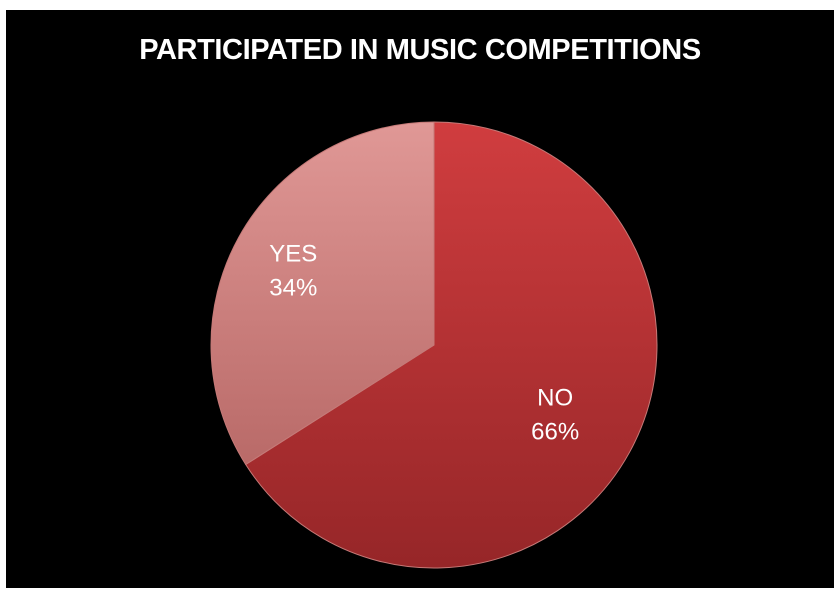  What do you see at coordinates (293, 288) in the screenshot?
I see `slice-percent-yes: 34%` at bounding box center [293, 288].